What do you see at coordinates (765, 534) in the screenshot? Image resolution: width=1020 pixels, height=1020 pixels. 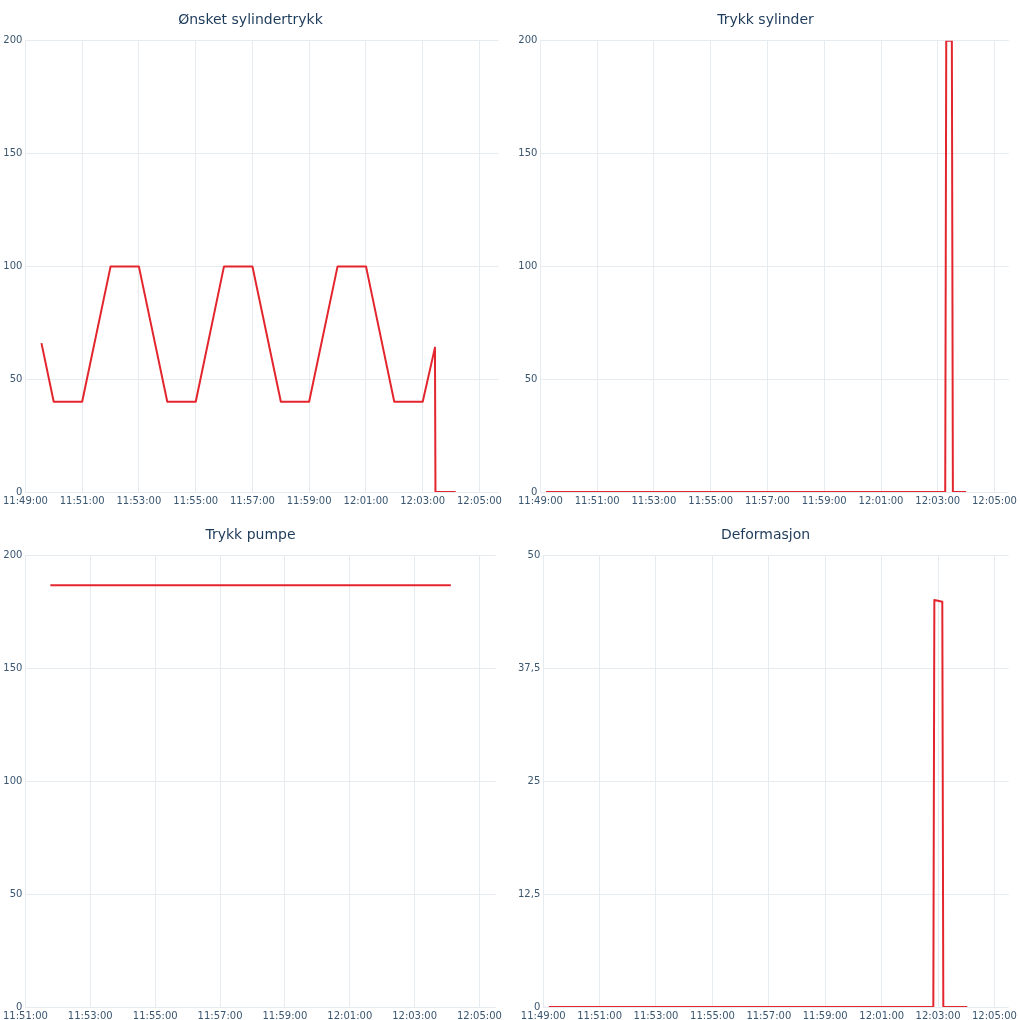 I see `chart-title: Deformasjon` at bounding box center [765, 534].